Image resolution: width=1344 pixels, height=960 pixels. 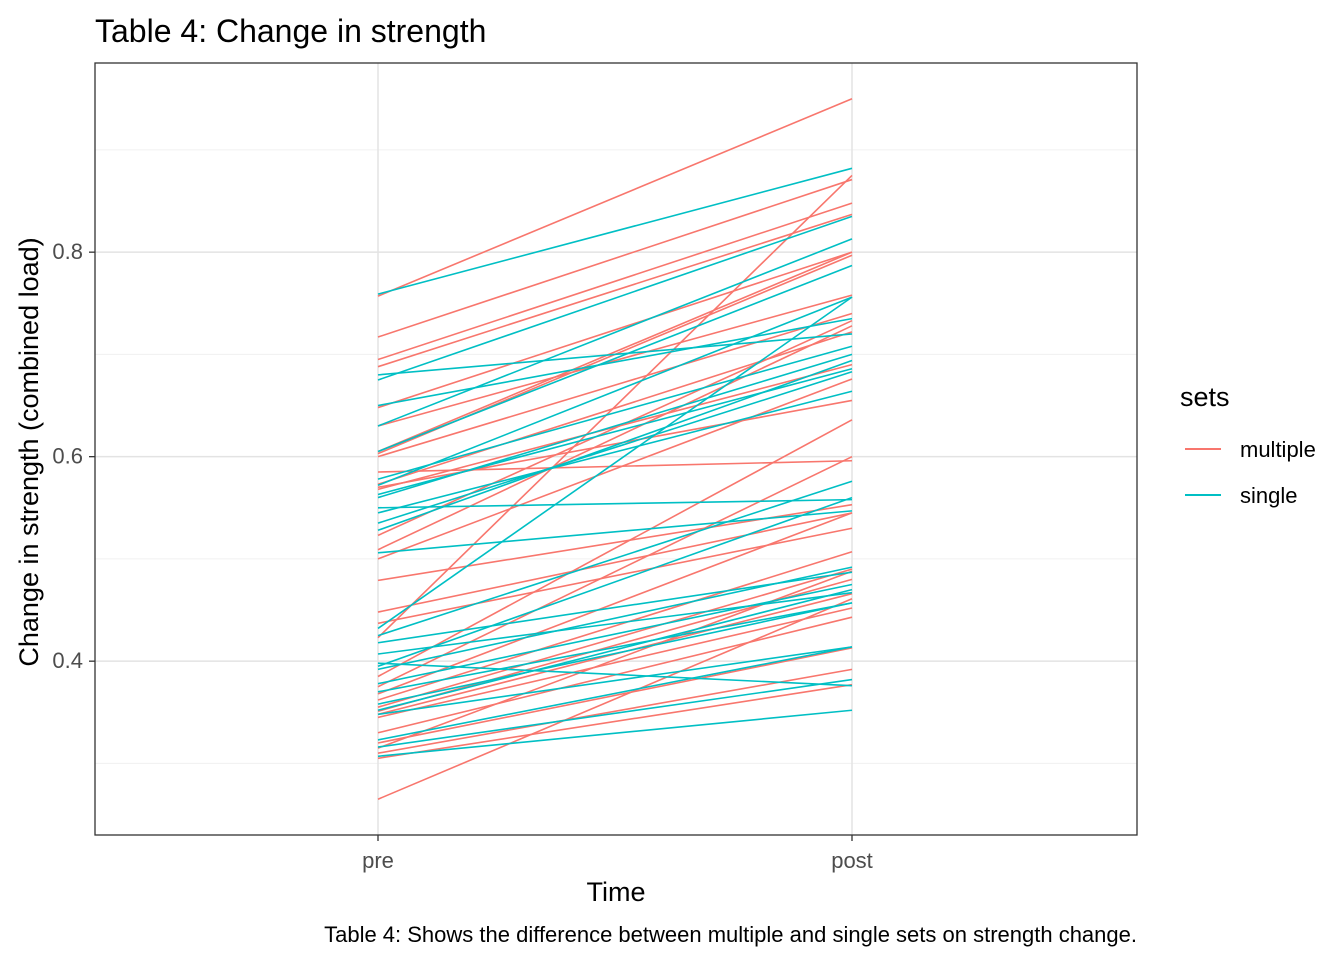 I want to click on y-tick-label: 0.4, so click(x=67, y=660).